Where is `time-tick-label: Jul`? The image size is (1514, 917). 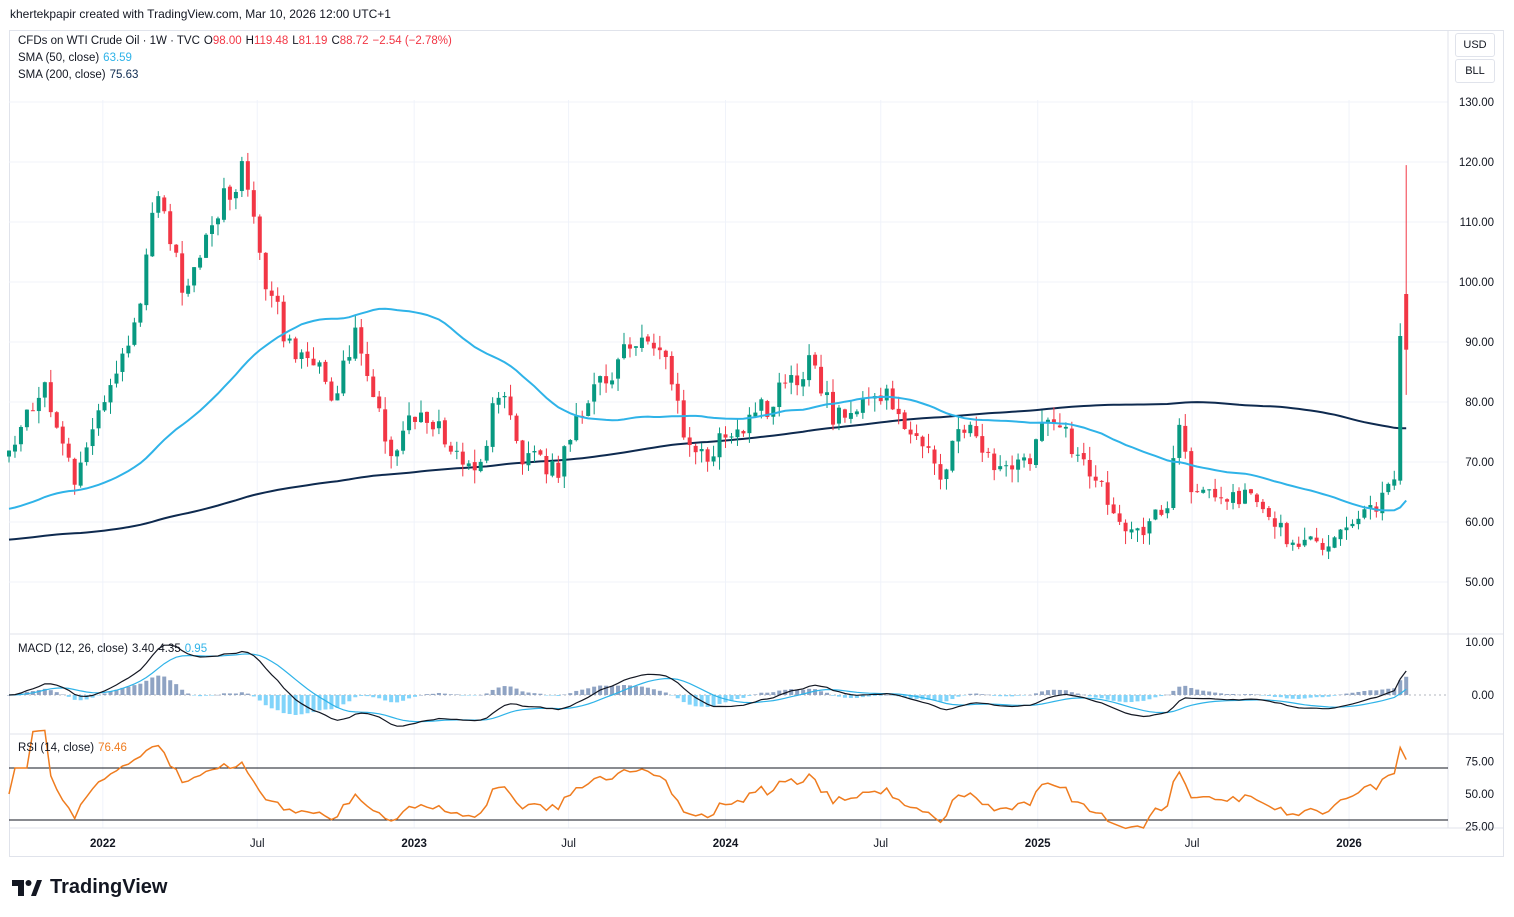
time-tick-label: Jul is located at coordinates (880, 844).